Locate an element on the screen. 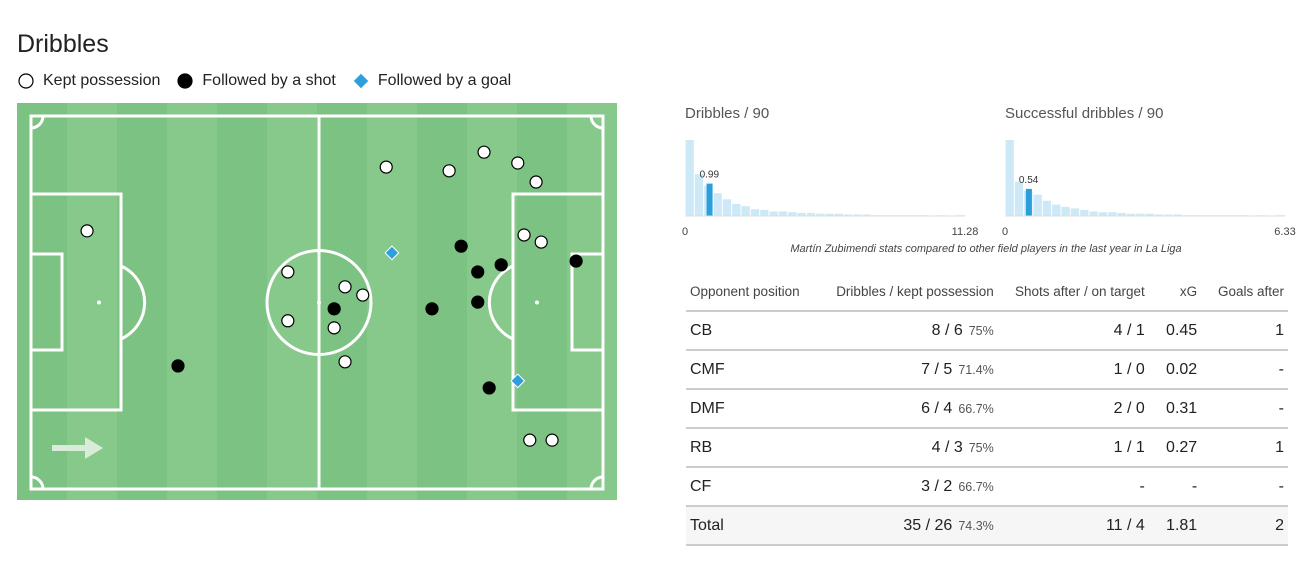  title: Dribbles is located at coordinates (63, 44).